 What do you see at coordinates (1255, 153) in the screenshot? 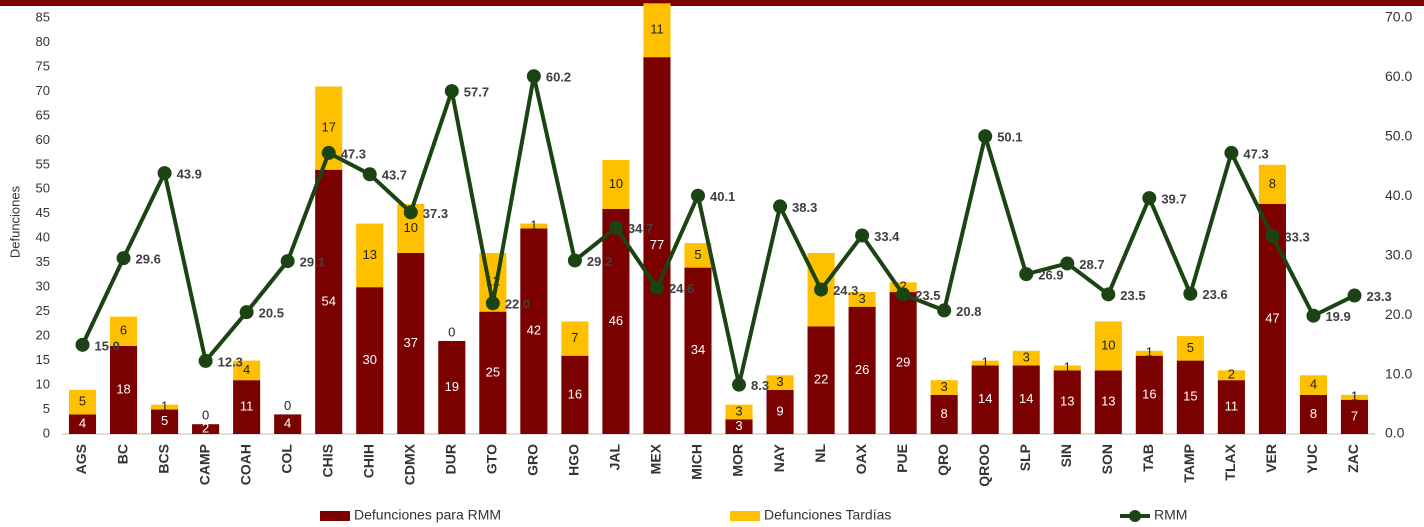
I see `rmm-value-label: 47.3` at bounding box center [1255, 153].